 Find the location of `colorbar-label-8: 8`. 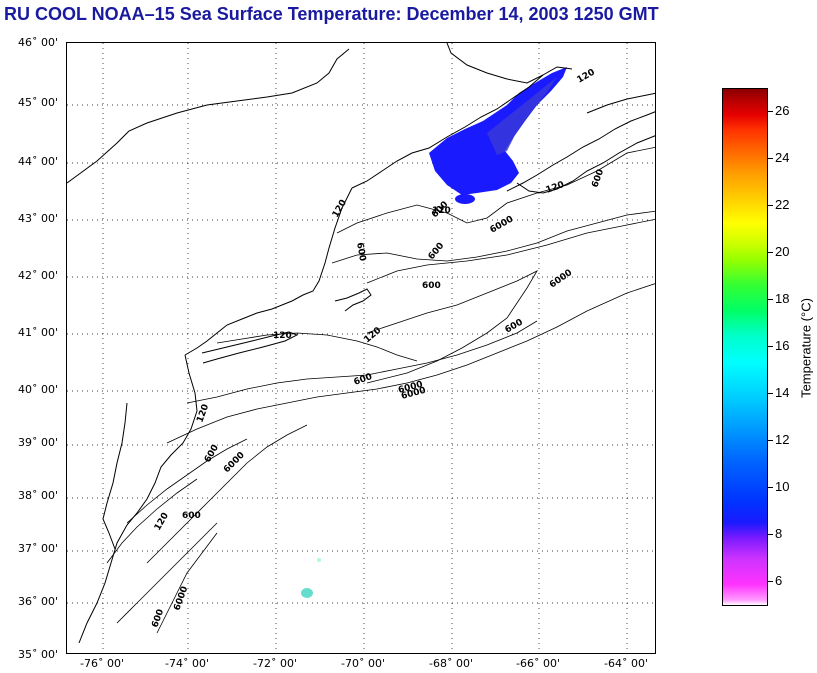

colorbar-label-8: 8 is located at coordinates (779, 533).